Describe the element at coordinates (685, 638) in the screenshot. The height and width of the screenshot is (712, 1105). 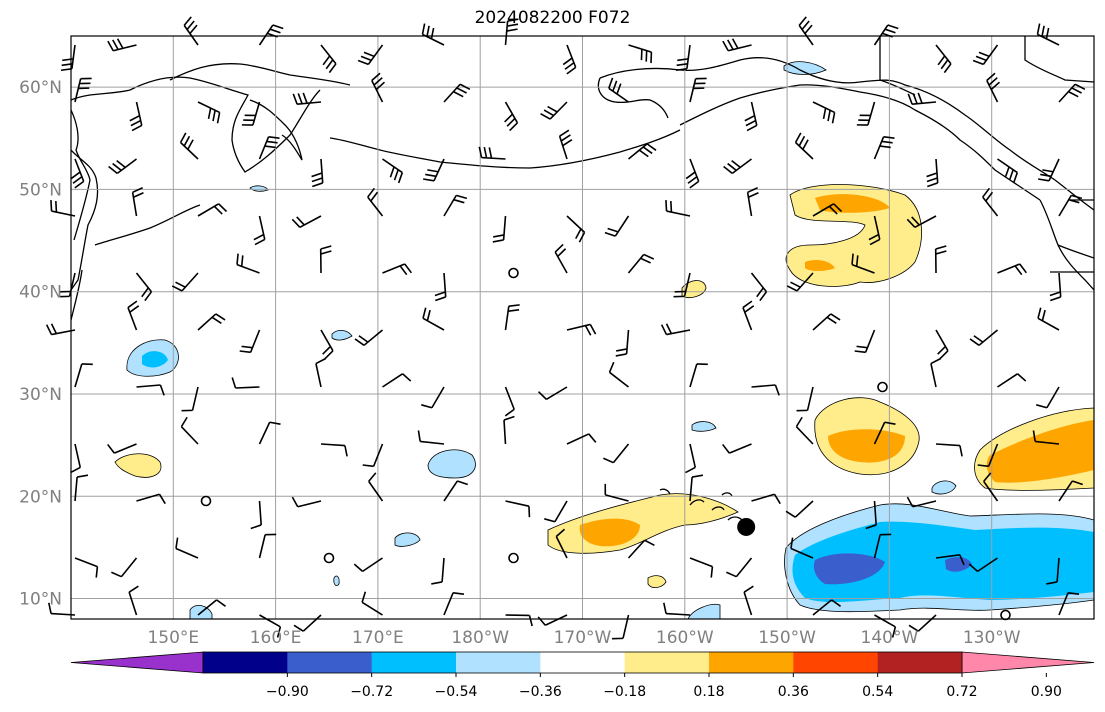
I see `longitude-tick-label: 160°W` at that location.